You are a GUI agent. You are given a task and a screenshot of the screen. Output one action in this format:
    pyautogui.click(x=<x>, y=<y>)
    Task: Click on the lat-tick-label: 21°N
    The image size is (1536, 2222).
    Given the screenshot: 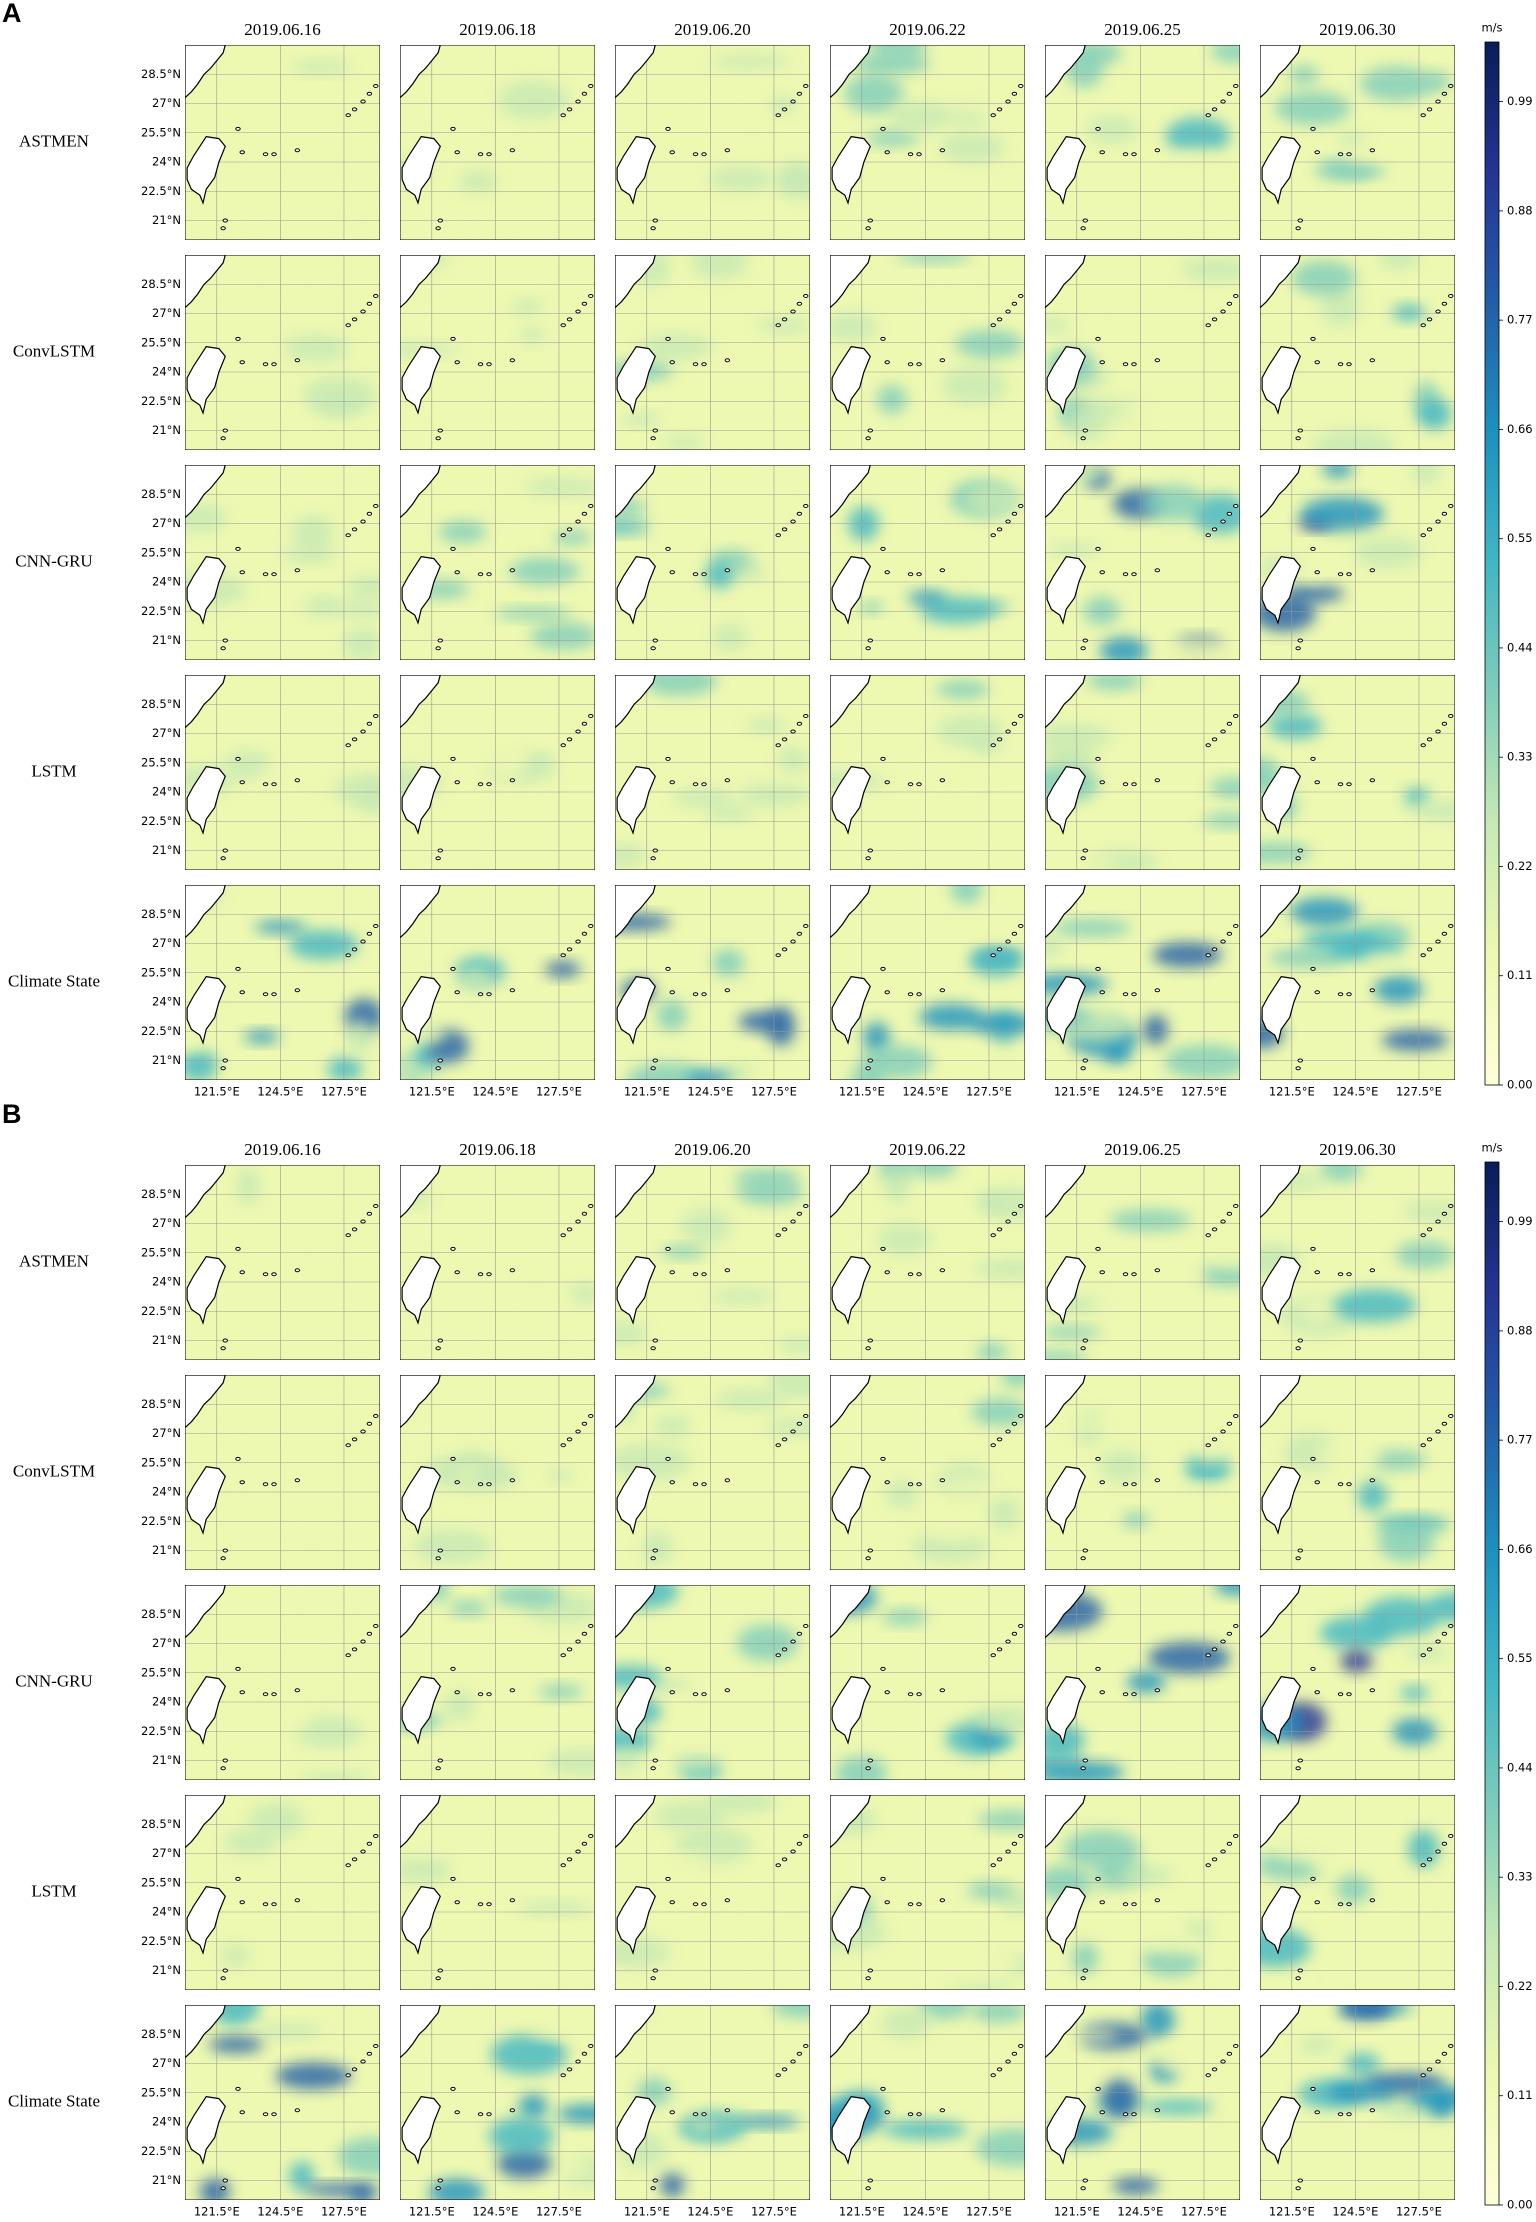 What is the action you would take?
    pyautogui.click(x=166, y=2180)
    